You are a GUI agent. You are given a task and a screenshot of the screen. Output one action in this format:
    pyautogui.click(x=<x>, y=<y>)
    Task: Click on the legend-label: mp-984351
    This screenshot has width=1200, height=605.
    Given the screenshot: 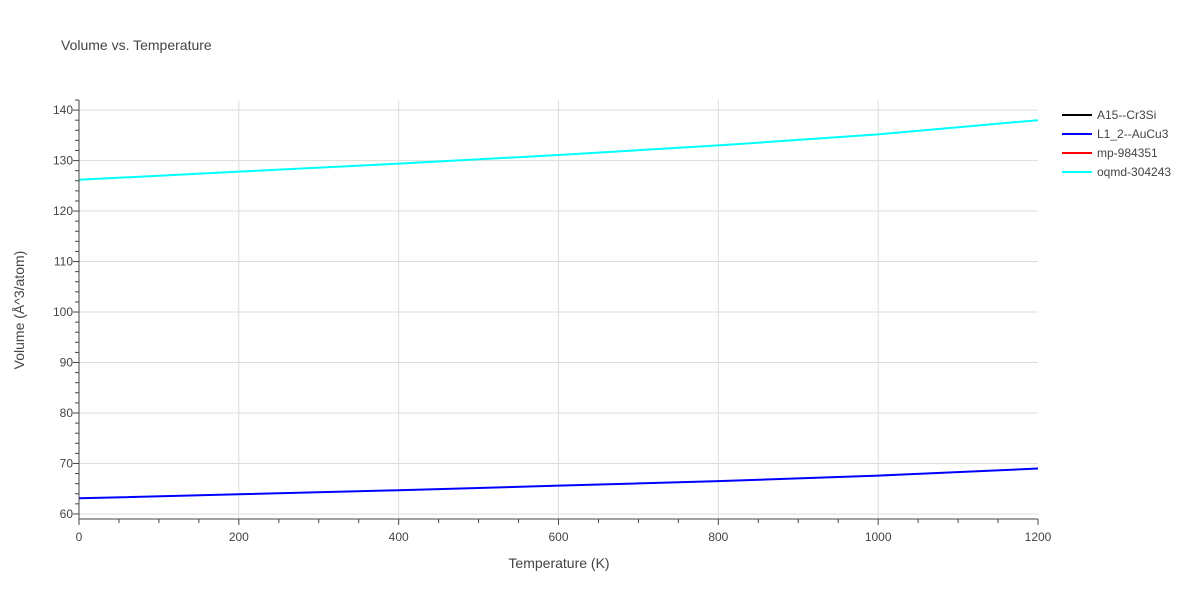 What is the action you would take?
    pyautogui.click(x=1127, y=153)
    